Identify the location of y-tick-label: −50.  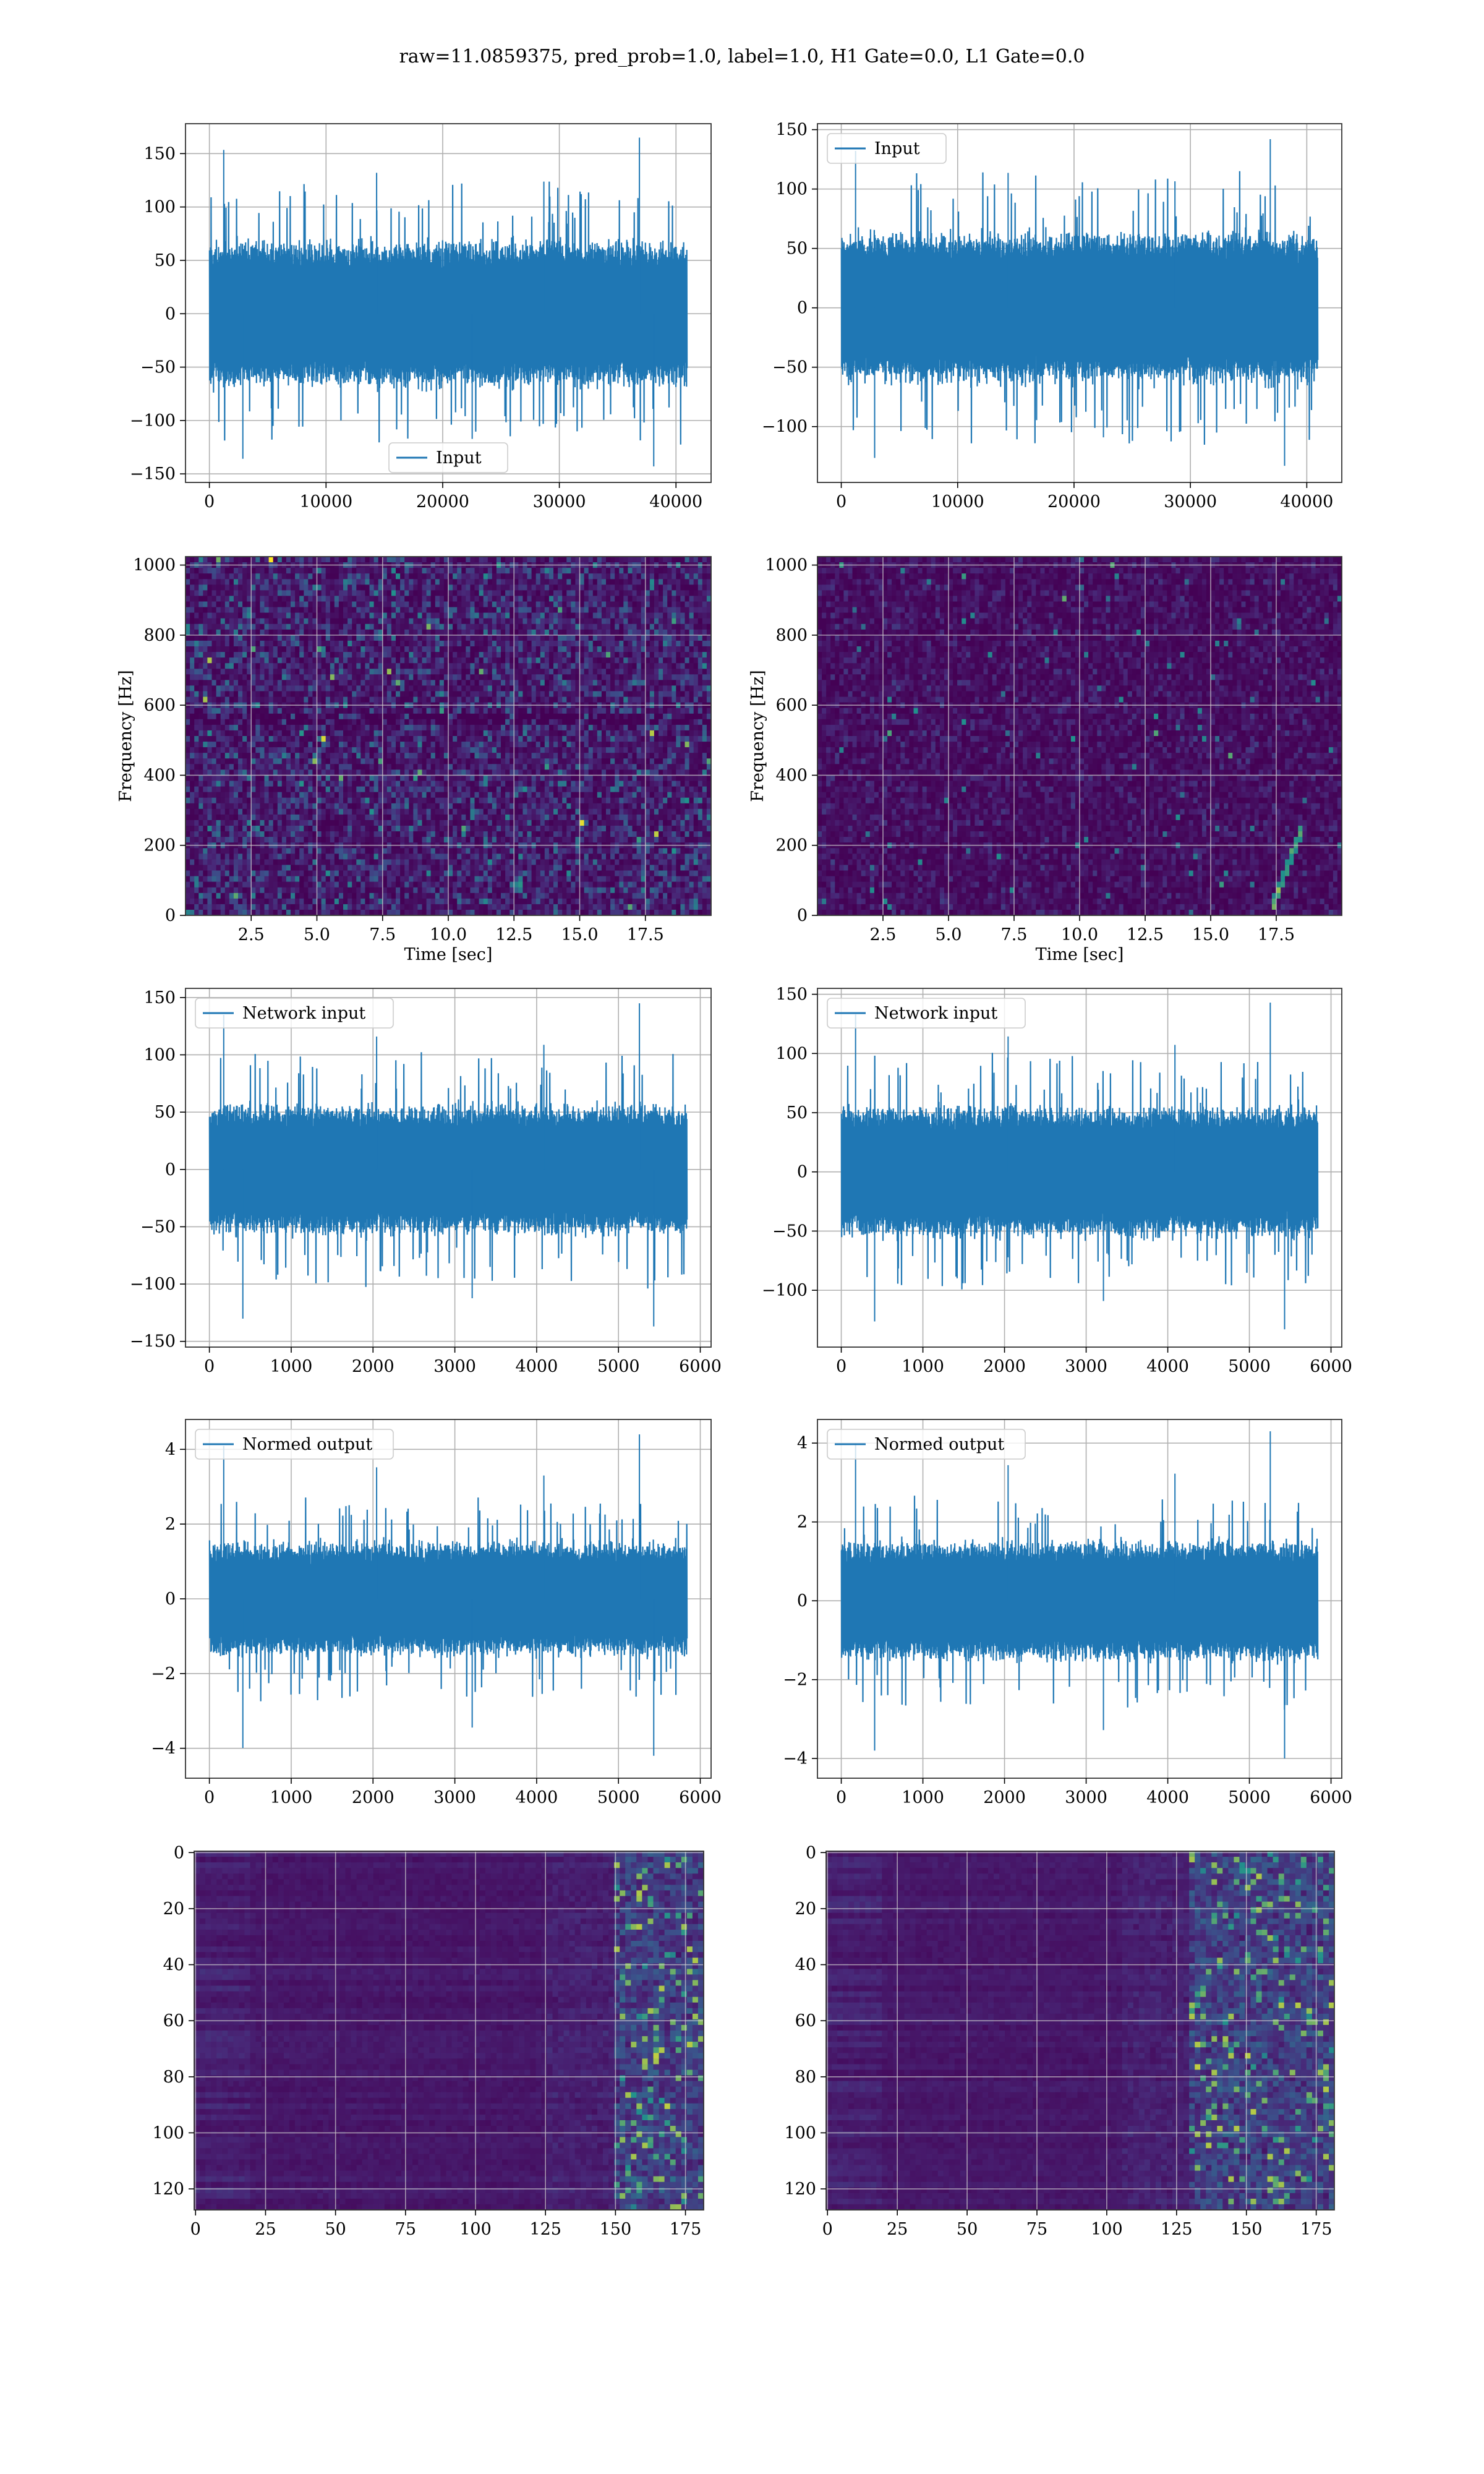
(158, 367).